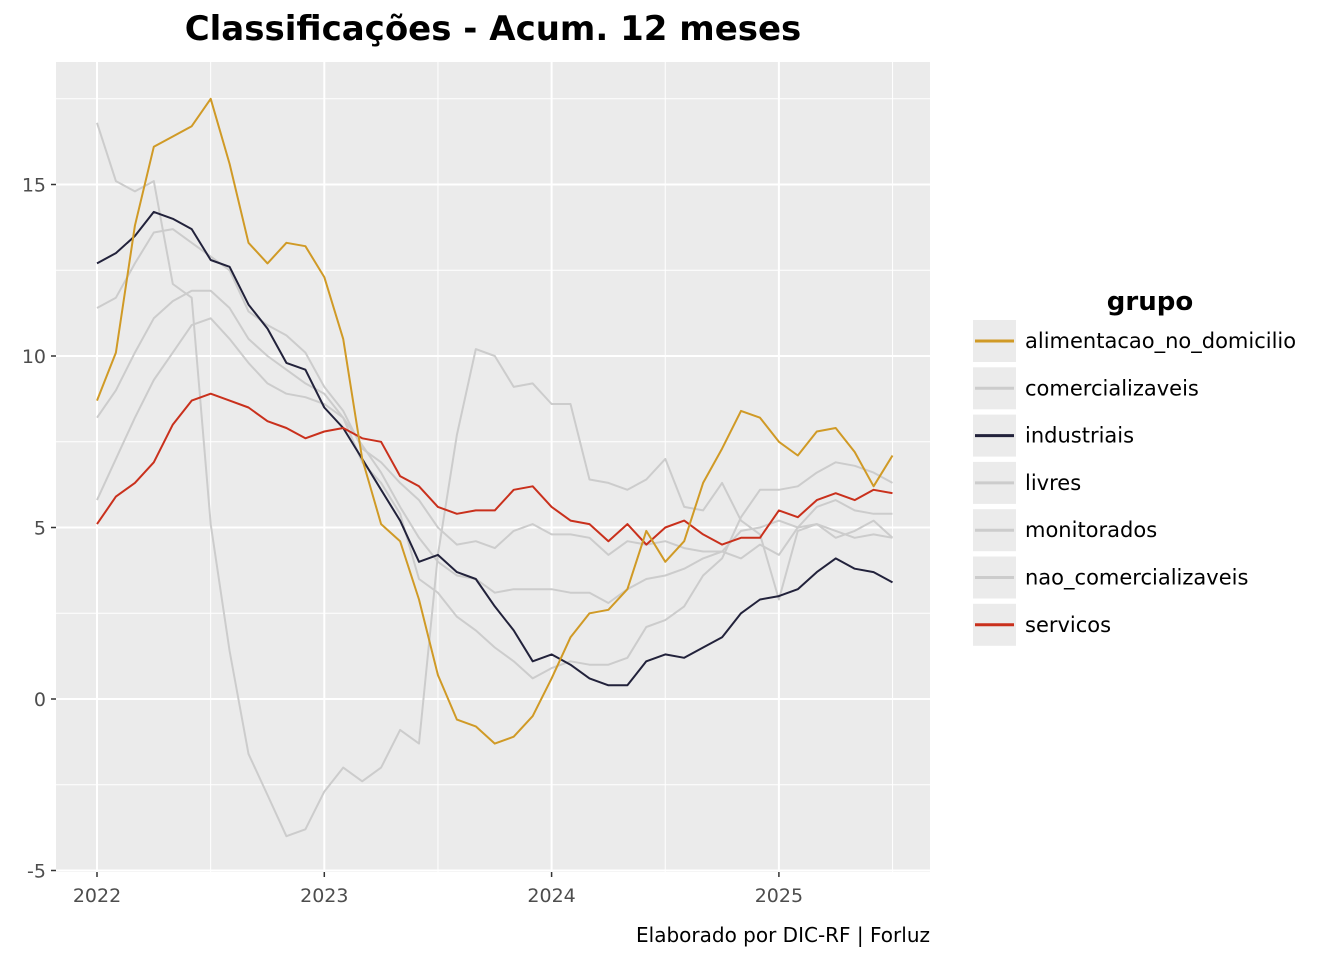 The width and height of the screenshot is (1344, 960). What do you see at coordinates (40, 529) in the screenshot?
I see `y-tick-label: 5` at bounding box center [40, 529].